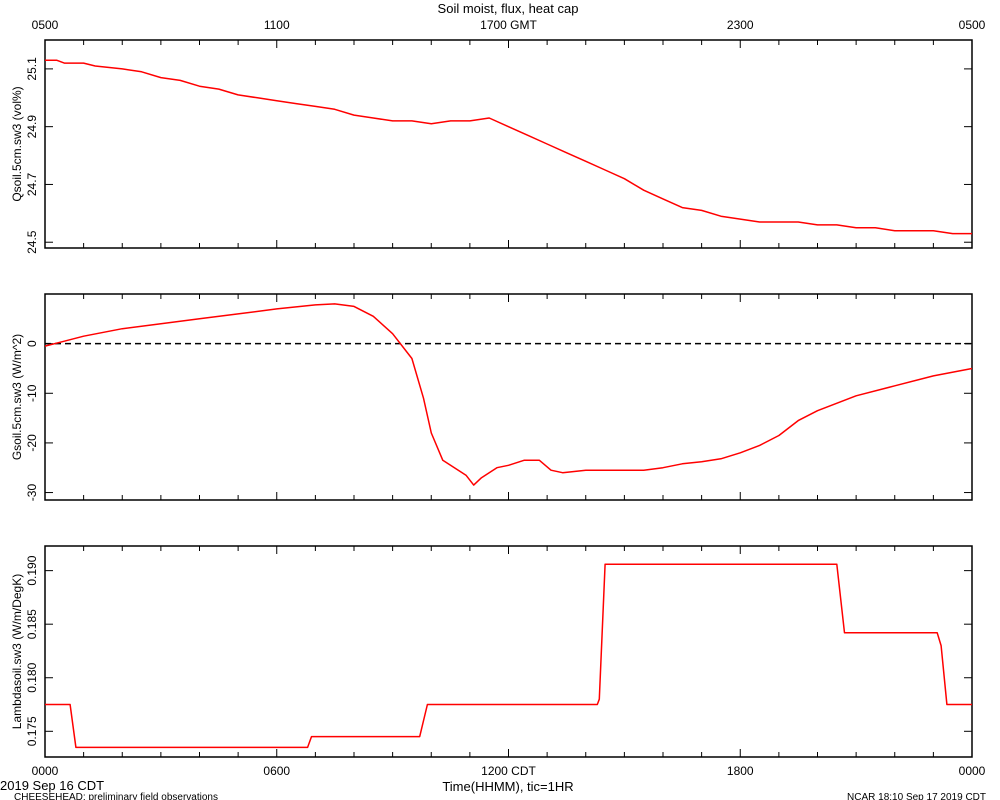 The height and width of the screenshot is (800, 1000). I want to click on y-tick-label: 0.180, so click(32, 677).